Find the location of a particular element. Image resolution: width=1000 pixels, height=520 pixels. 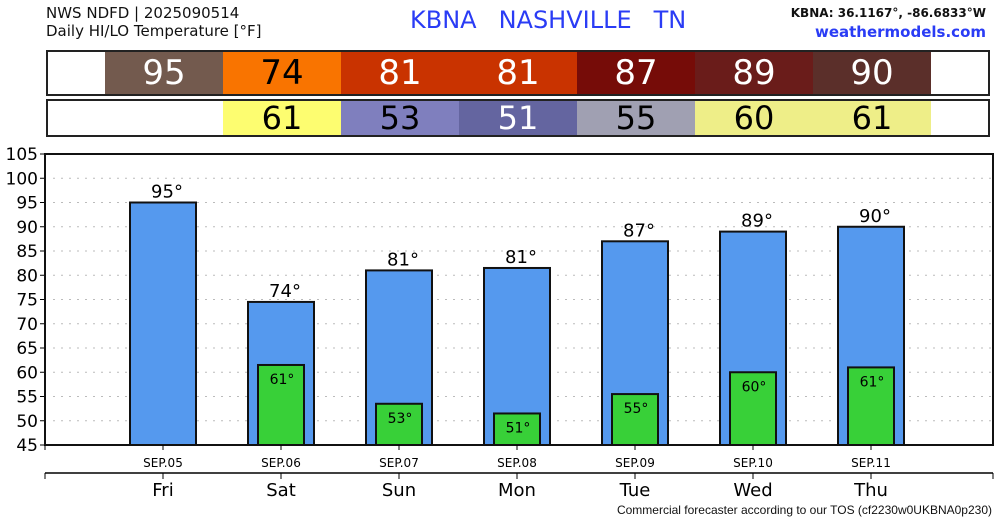

model-run-label: NWS NDFD | 2025090514 is located at coordinates (143, 13).